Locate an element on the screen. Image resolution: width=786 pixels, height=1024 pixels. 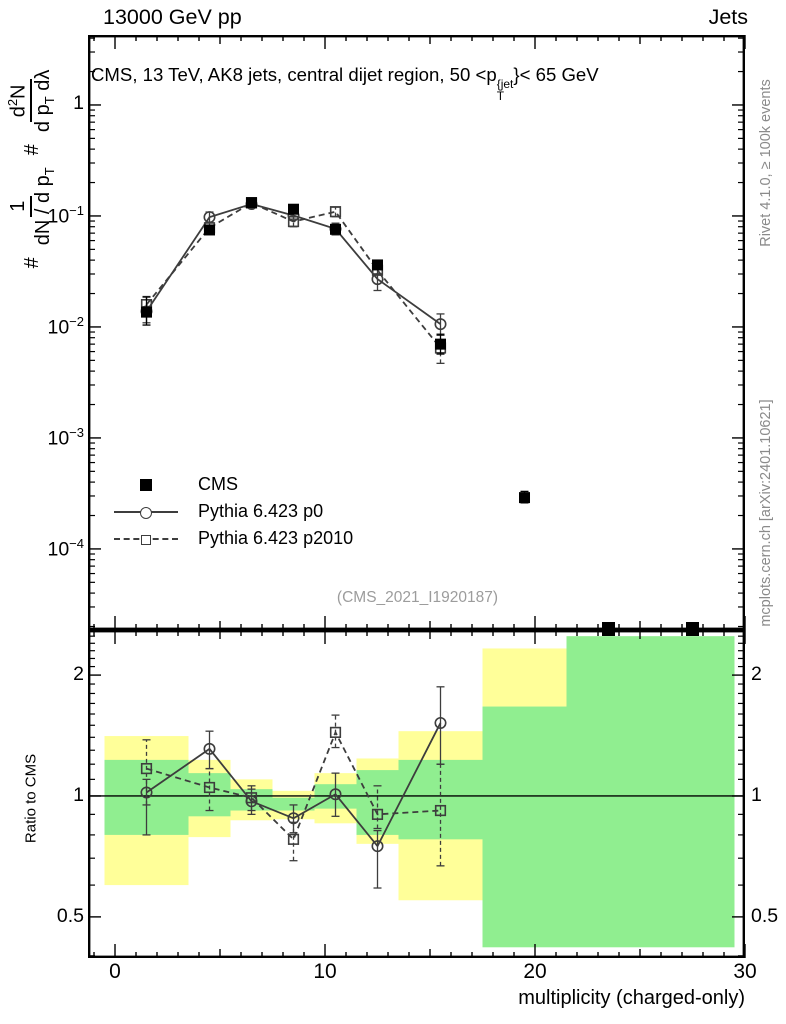
beam-energy-label: 13000 GeV pp is located at coordinates (172, 17).